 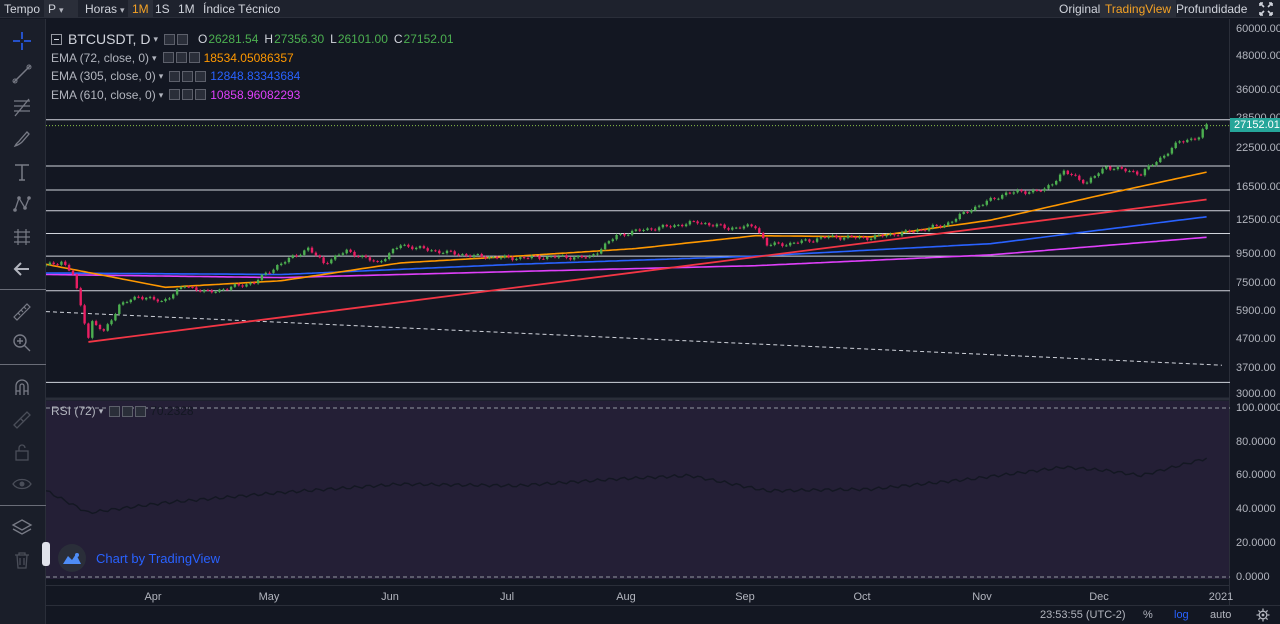 I want to click on zoom-in-icon, so click(x=22, y=343).